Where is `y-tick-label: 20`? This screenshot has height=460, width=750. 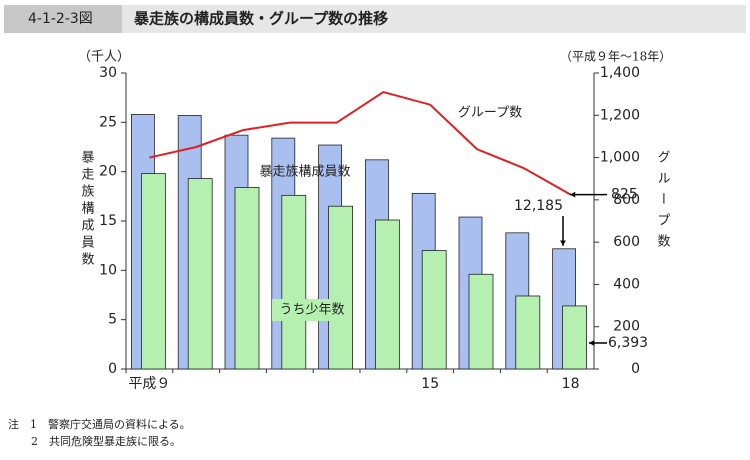
y-tick-label: 20 is located at coordinates (108, 172).